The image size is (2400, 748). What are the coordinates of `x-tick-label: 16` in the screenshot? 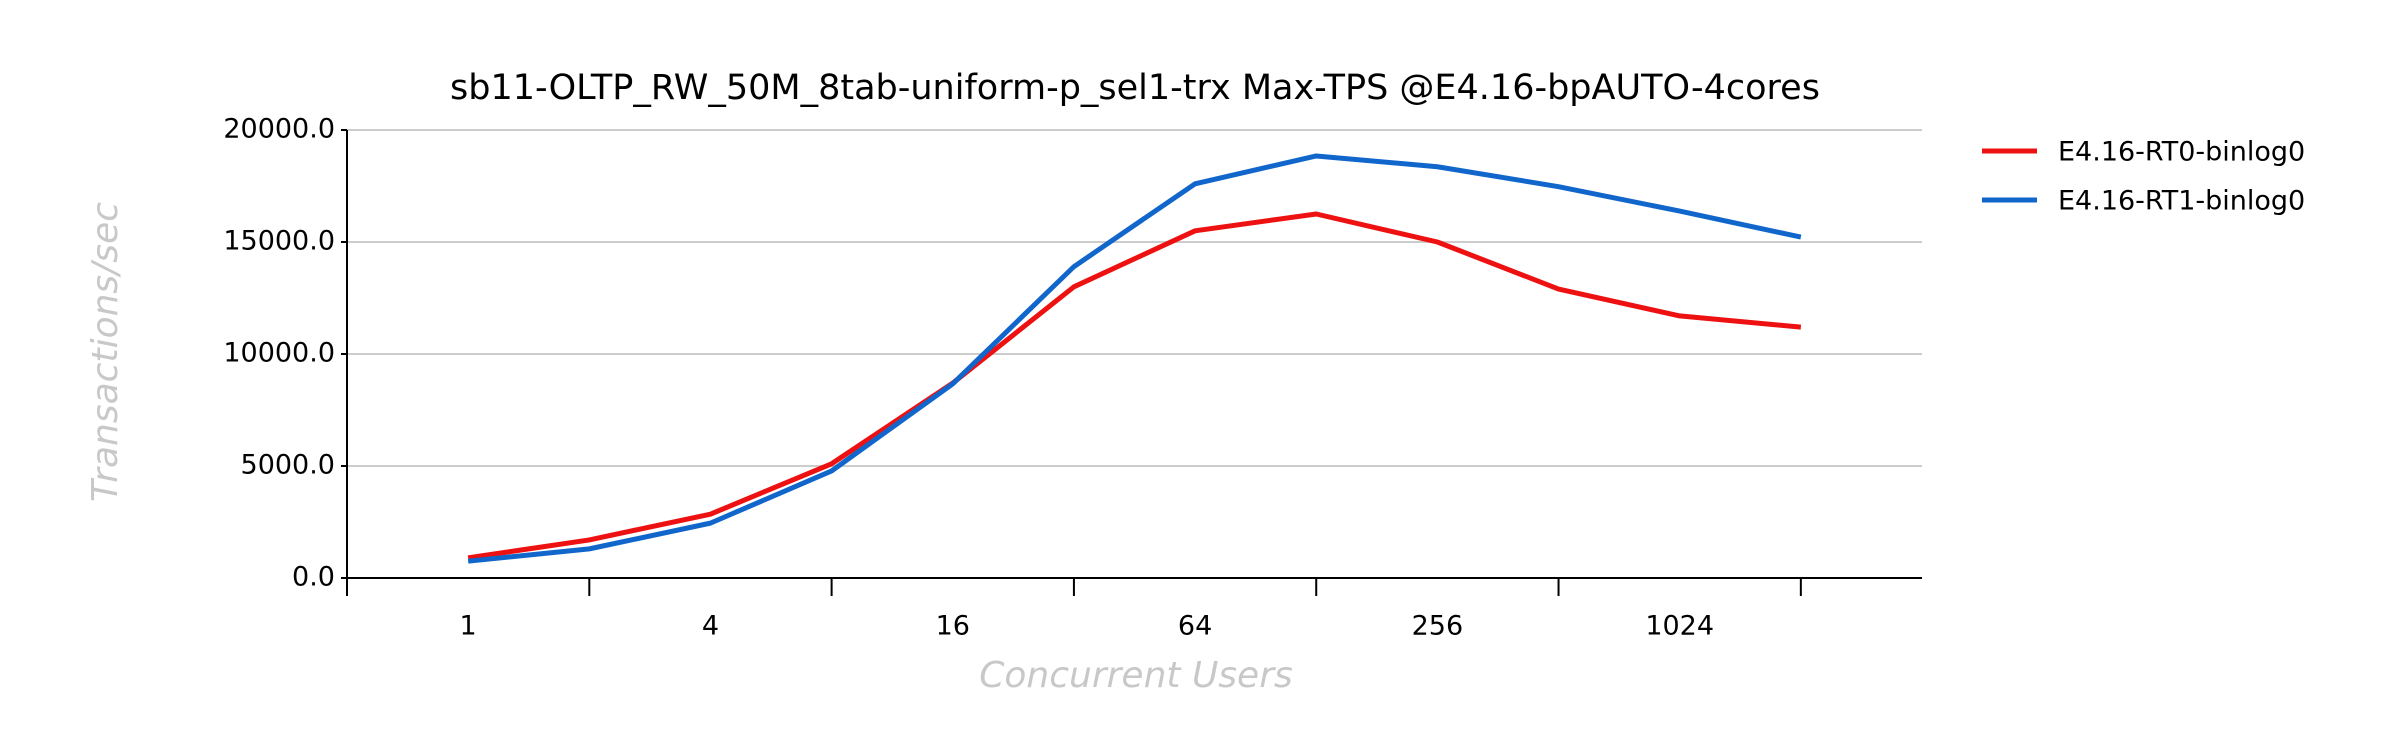 It's located at (953, 626).